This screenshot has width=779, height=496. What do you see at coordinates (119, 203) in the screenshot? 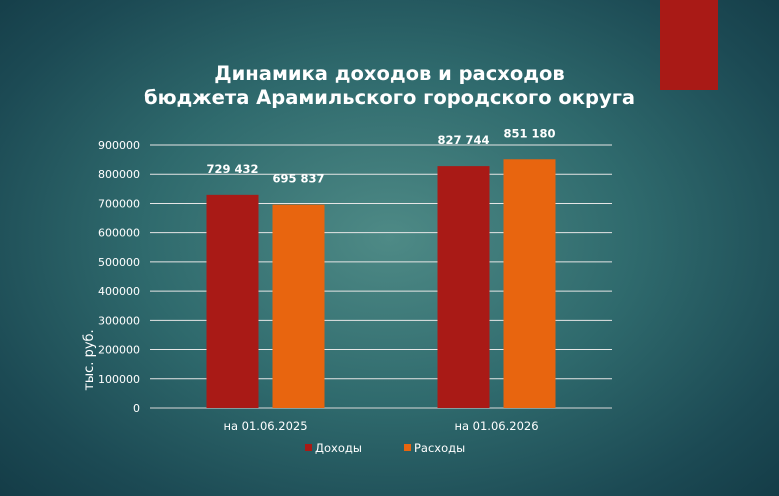
I see `y-tick-label: 700000` at bounding box center [119, 203].